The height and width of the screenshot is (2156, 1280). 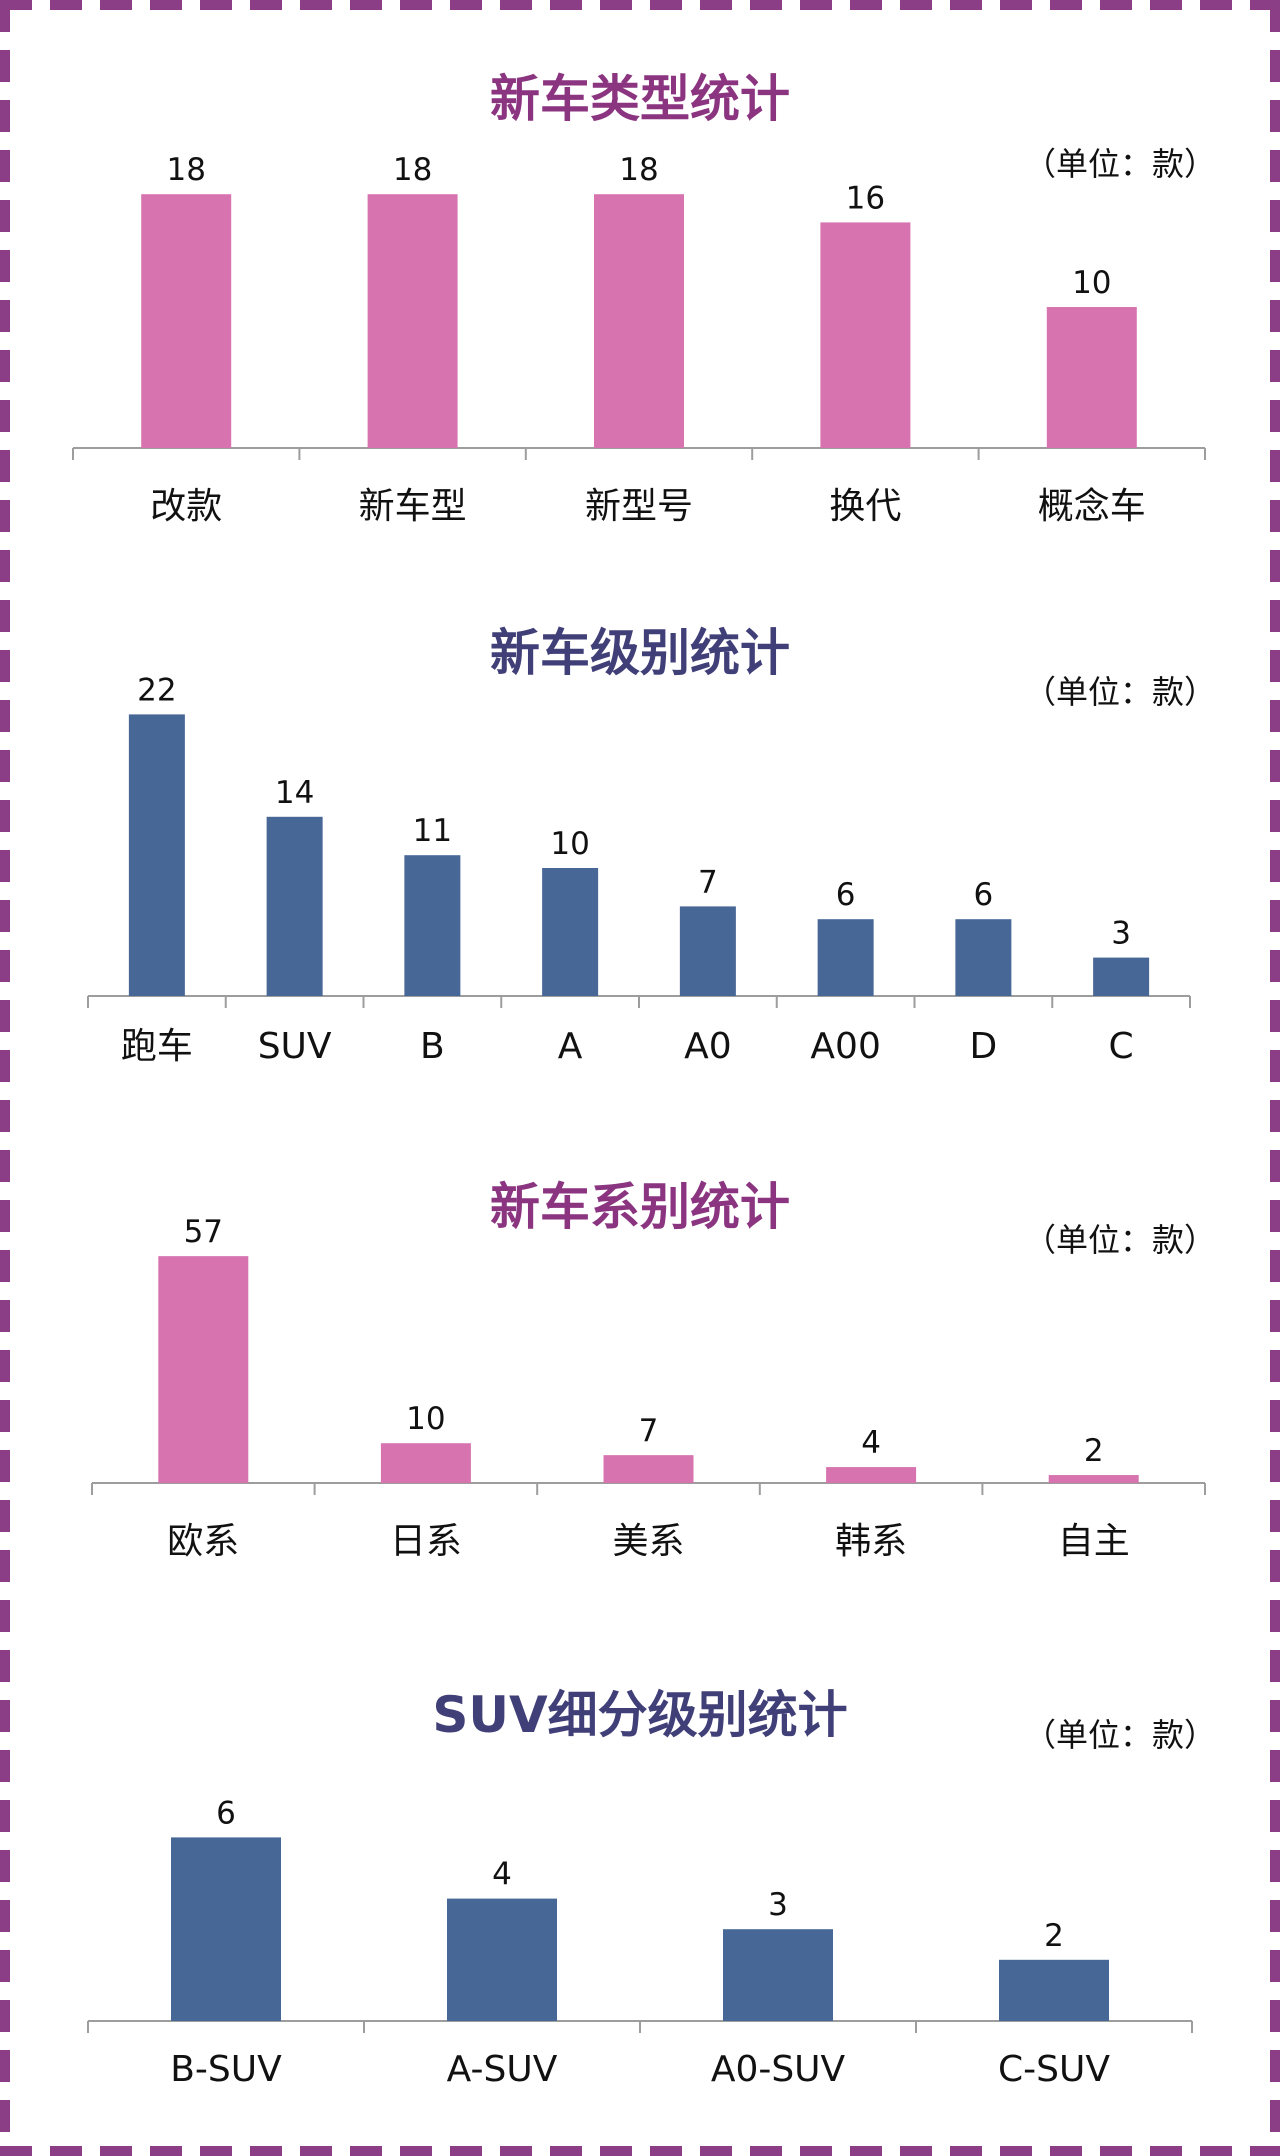 What do you see at coordinates (640, 1207) in the screenshot?
I see `chart-title: 新车系别统计` at bounding box center [640, 1207].